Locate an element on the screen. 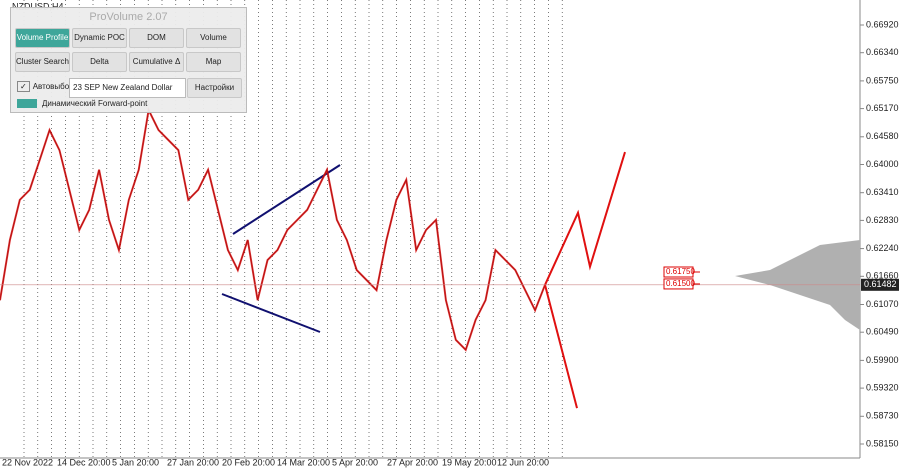 This screenshot has width=900, height=469. mode-button: Map is located at coordinates (213, 62).